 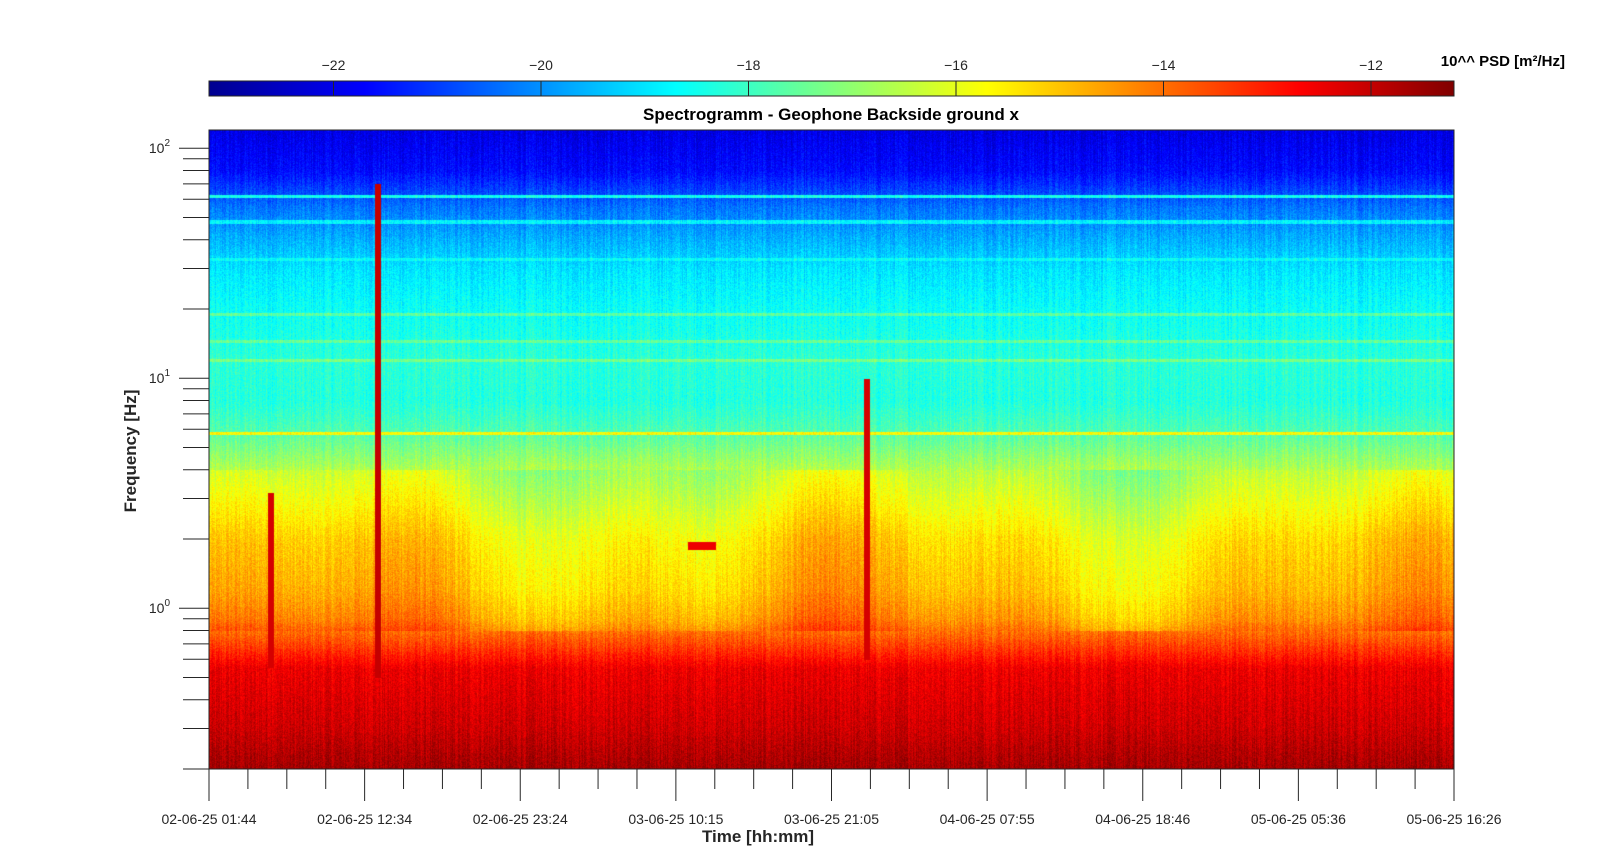 What do you see at coordinates (831, 819) in the screenshot?
I see `x-tick-label: 03-06-25 21:05` at bounding box center [831, 819].